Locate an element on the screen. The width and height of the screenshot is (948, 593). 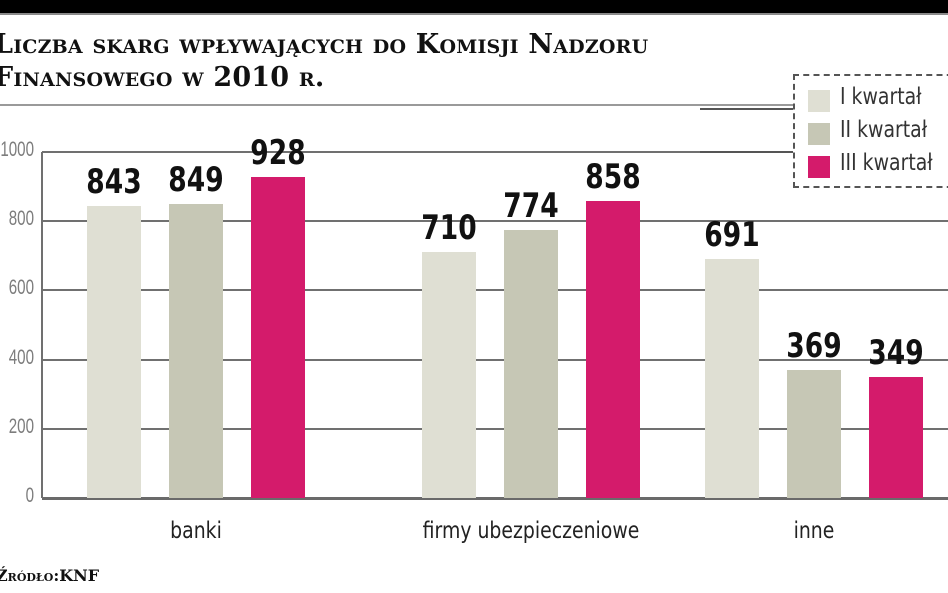
legend-swatch-q3 is located at coordinates (819, 167).